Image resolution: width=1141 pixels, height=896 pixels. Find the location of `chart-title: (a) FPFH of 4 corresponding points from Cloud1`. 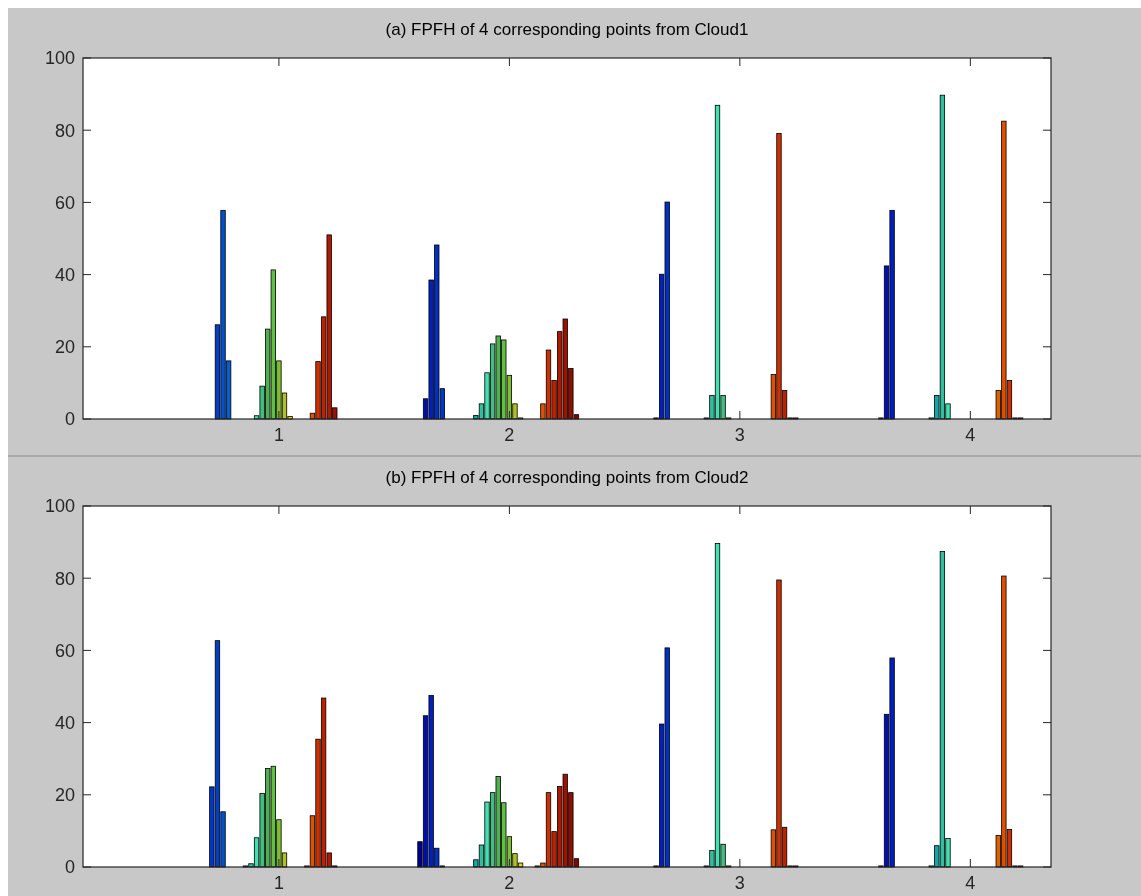

chart-title: (a) FPFH of 4 corresponding points from Cloud1 is located at coordinates (567, 29).